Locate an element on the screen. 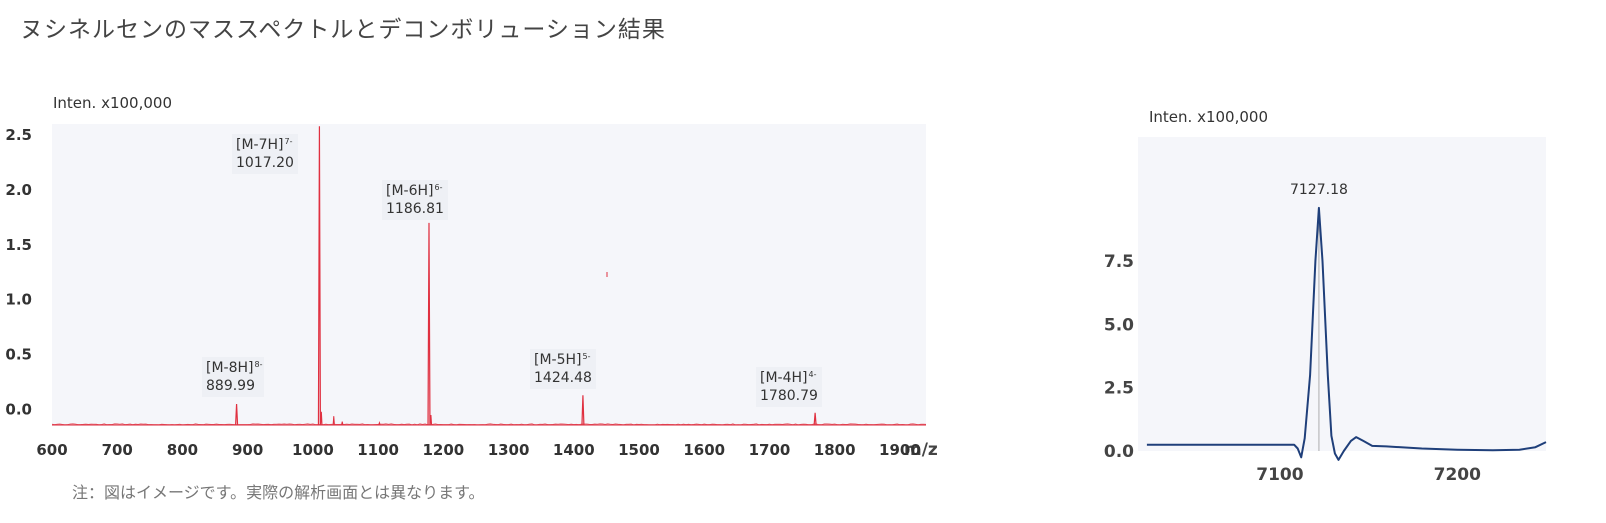 The width and height of the screenshot is (1606, 523). peak-mz-label: 1017.20 is located at coordinates (265, 163).